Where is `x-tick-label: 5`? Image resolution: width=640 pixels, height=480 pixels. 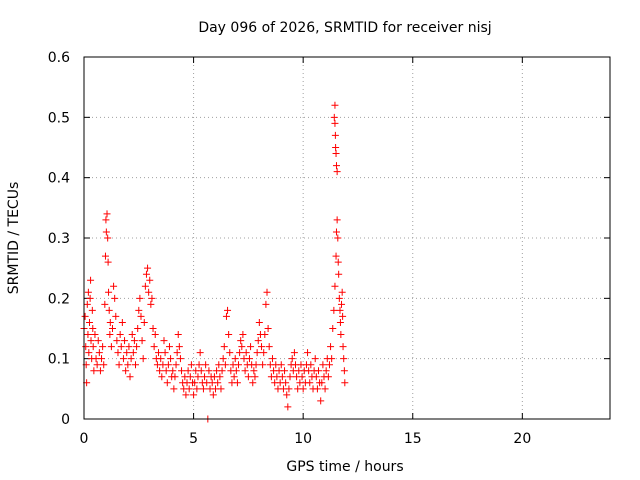 x-tick-label: 5 is located at coordinates (193, 439).